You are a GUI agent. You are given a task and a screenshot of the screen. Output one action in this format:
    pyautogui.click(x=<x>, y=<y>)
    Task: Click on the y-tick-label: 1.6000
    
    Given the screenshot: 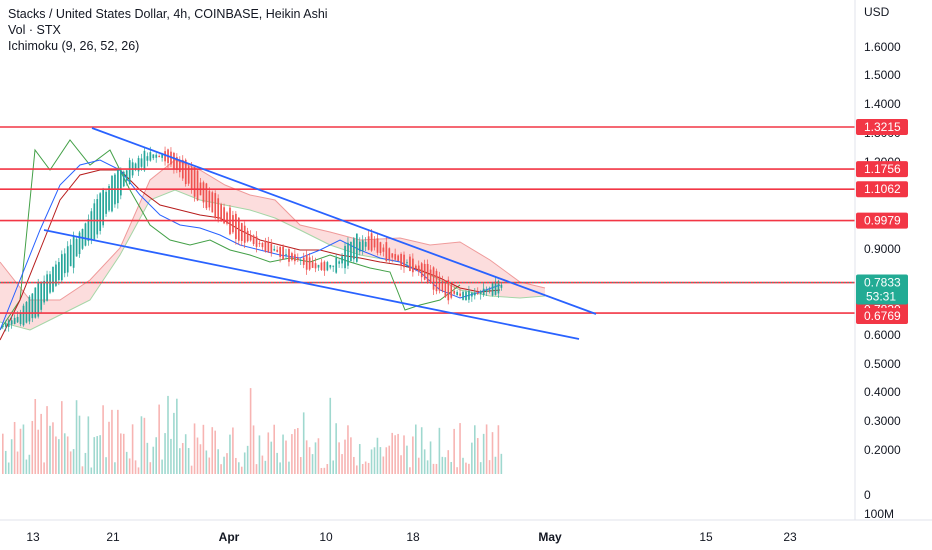 What is the action you would take?
    pyautogui.click(x=882, y=47)
    